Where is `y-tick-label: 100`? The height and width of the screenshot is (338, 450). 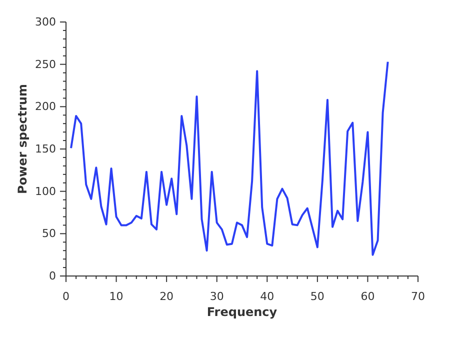 y-tick-label: 100 is located at coordinates (45, 191).